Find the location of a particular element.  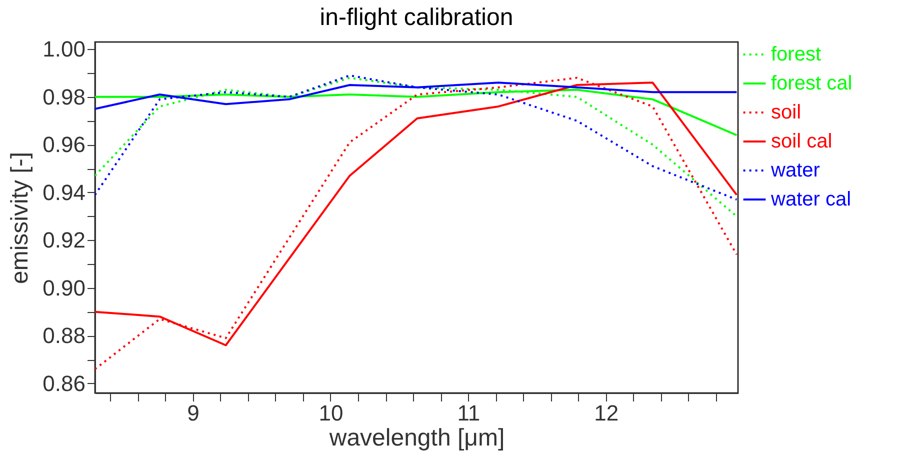

y-tick-label: 0.98 is located at coordinates (64, 97).